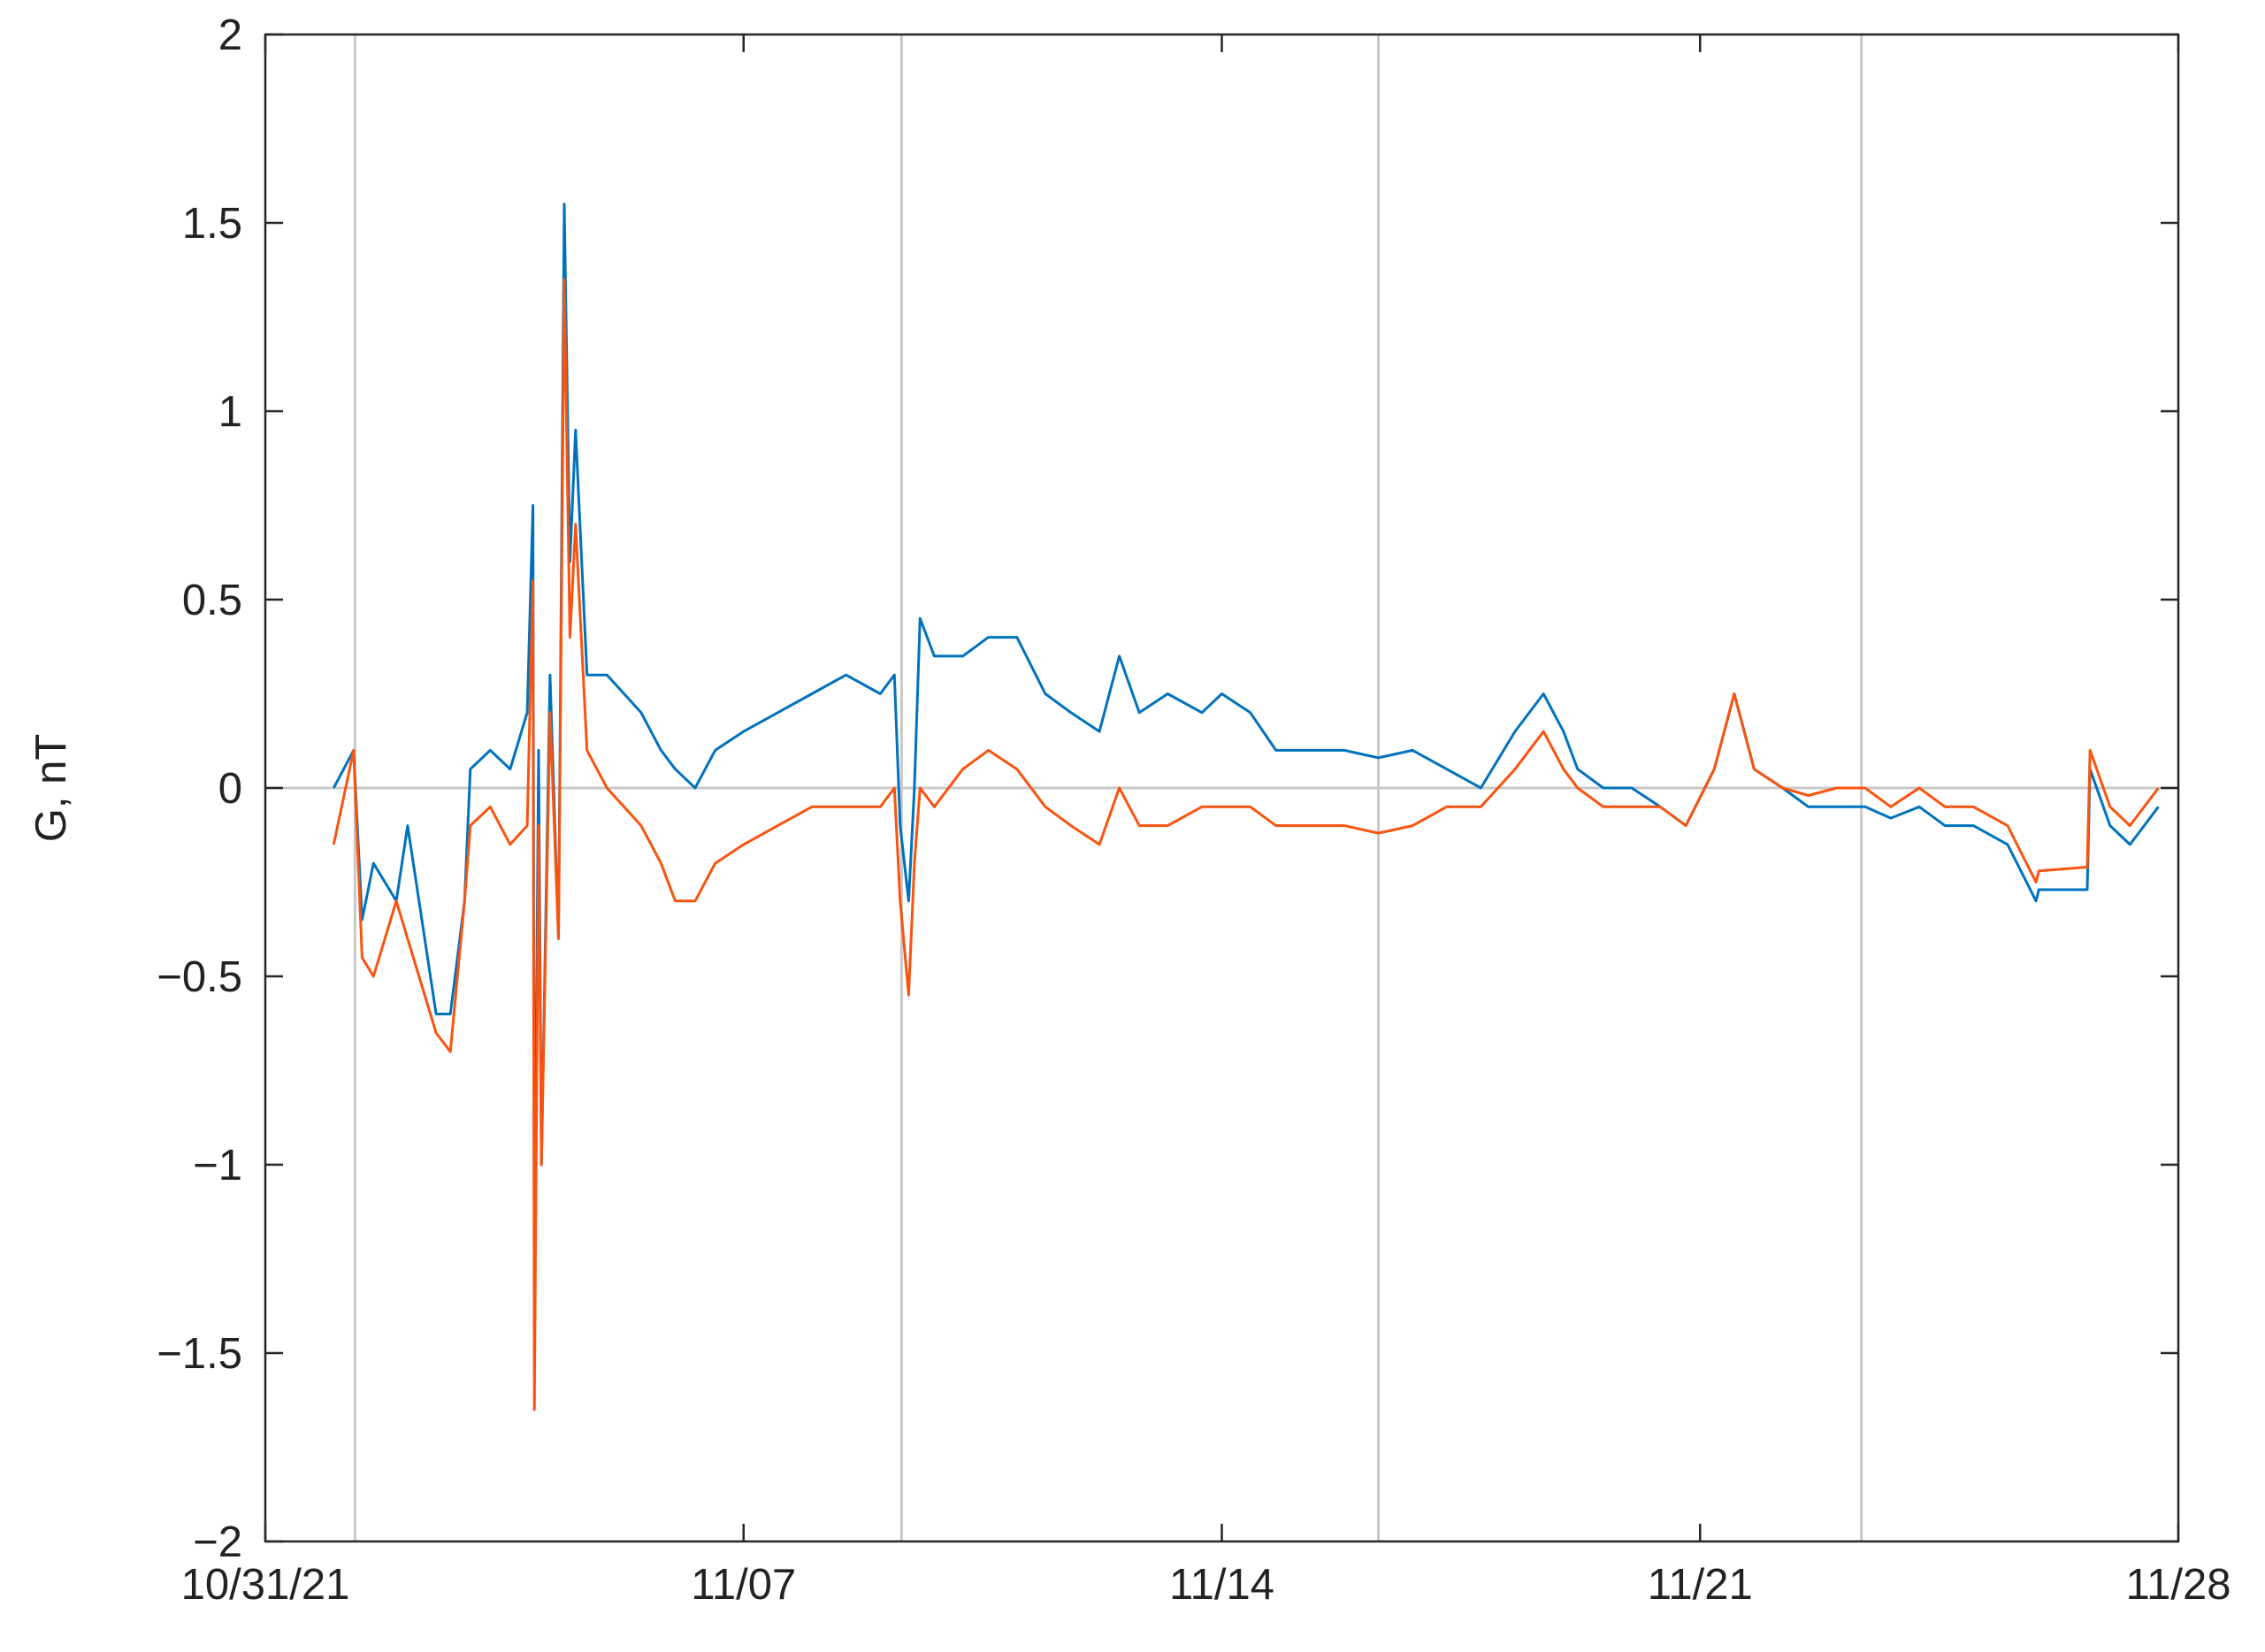 The image size is (2265, 1652). Describe the element at coordinates (743, 1585) in the screenshot. I see `x-tick-label: 11/07` at that location.